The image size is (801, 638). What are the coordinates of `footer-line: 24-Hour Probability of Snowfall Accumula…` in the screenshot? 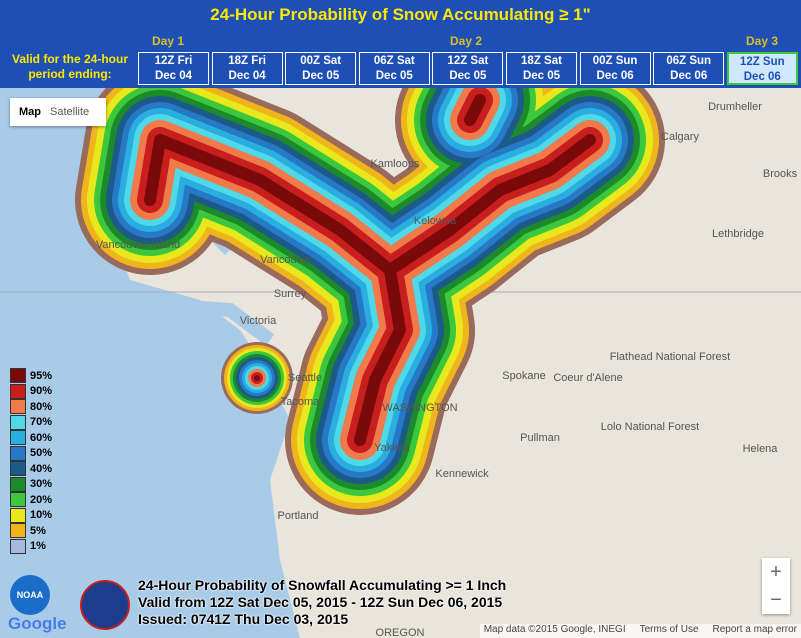 It's located at (322, 585).